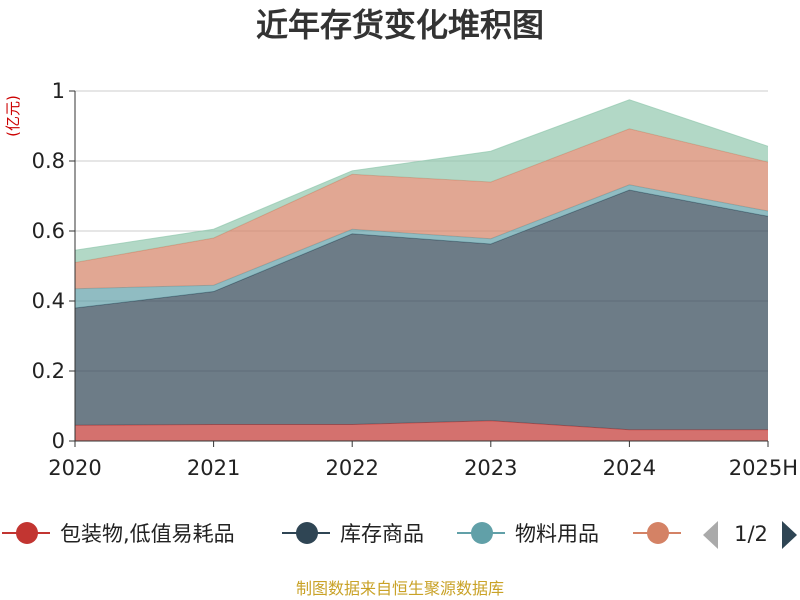  Describe the element at coordinates (351, 468) in the screenshot. I see `x-tick-label: 2022` at that location.